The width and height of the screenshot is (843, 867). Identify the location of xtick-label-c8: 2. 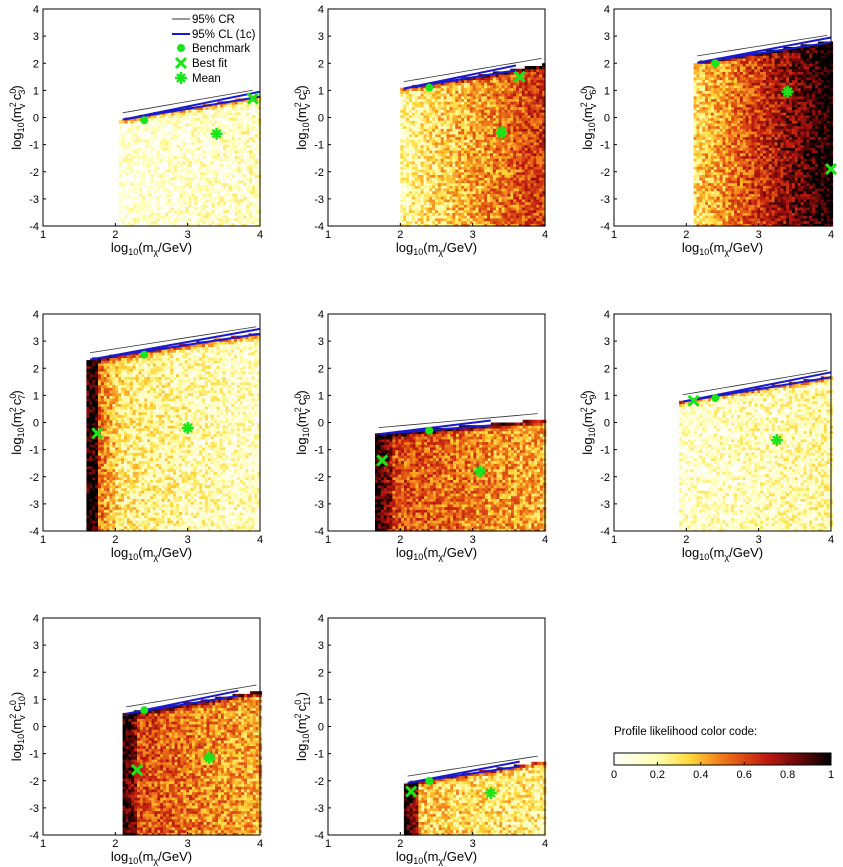
(400, 540).